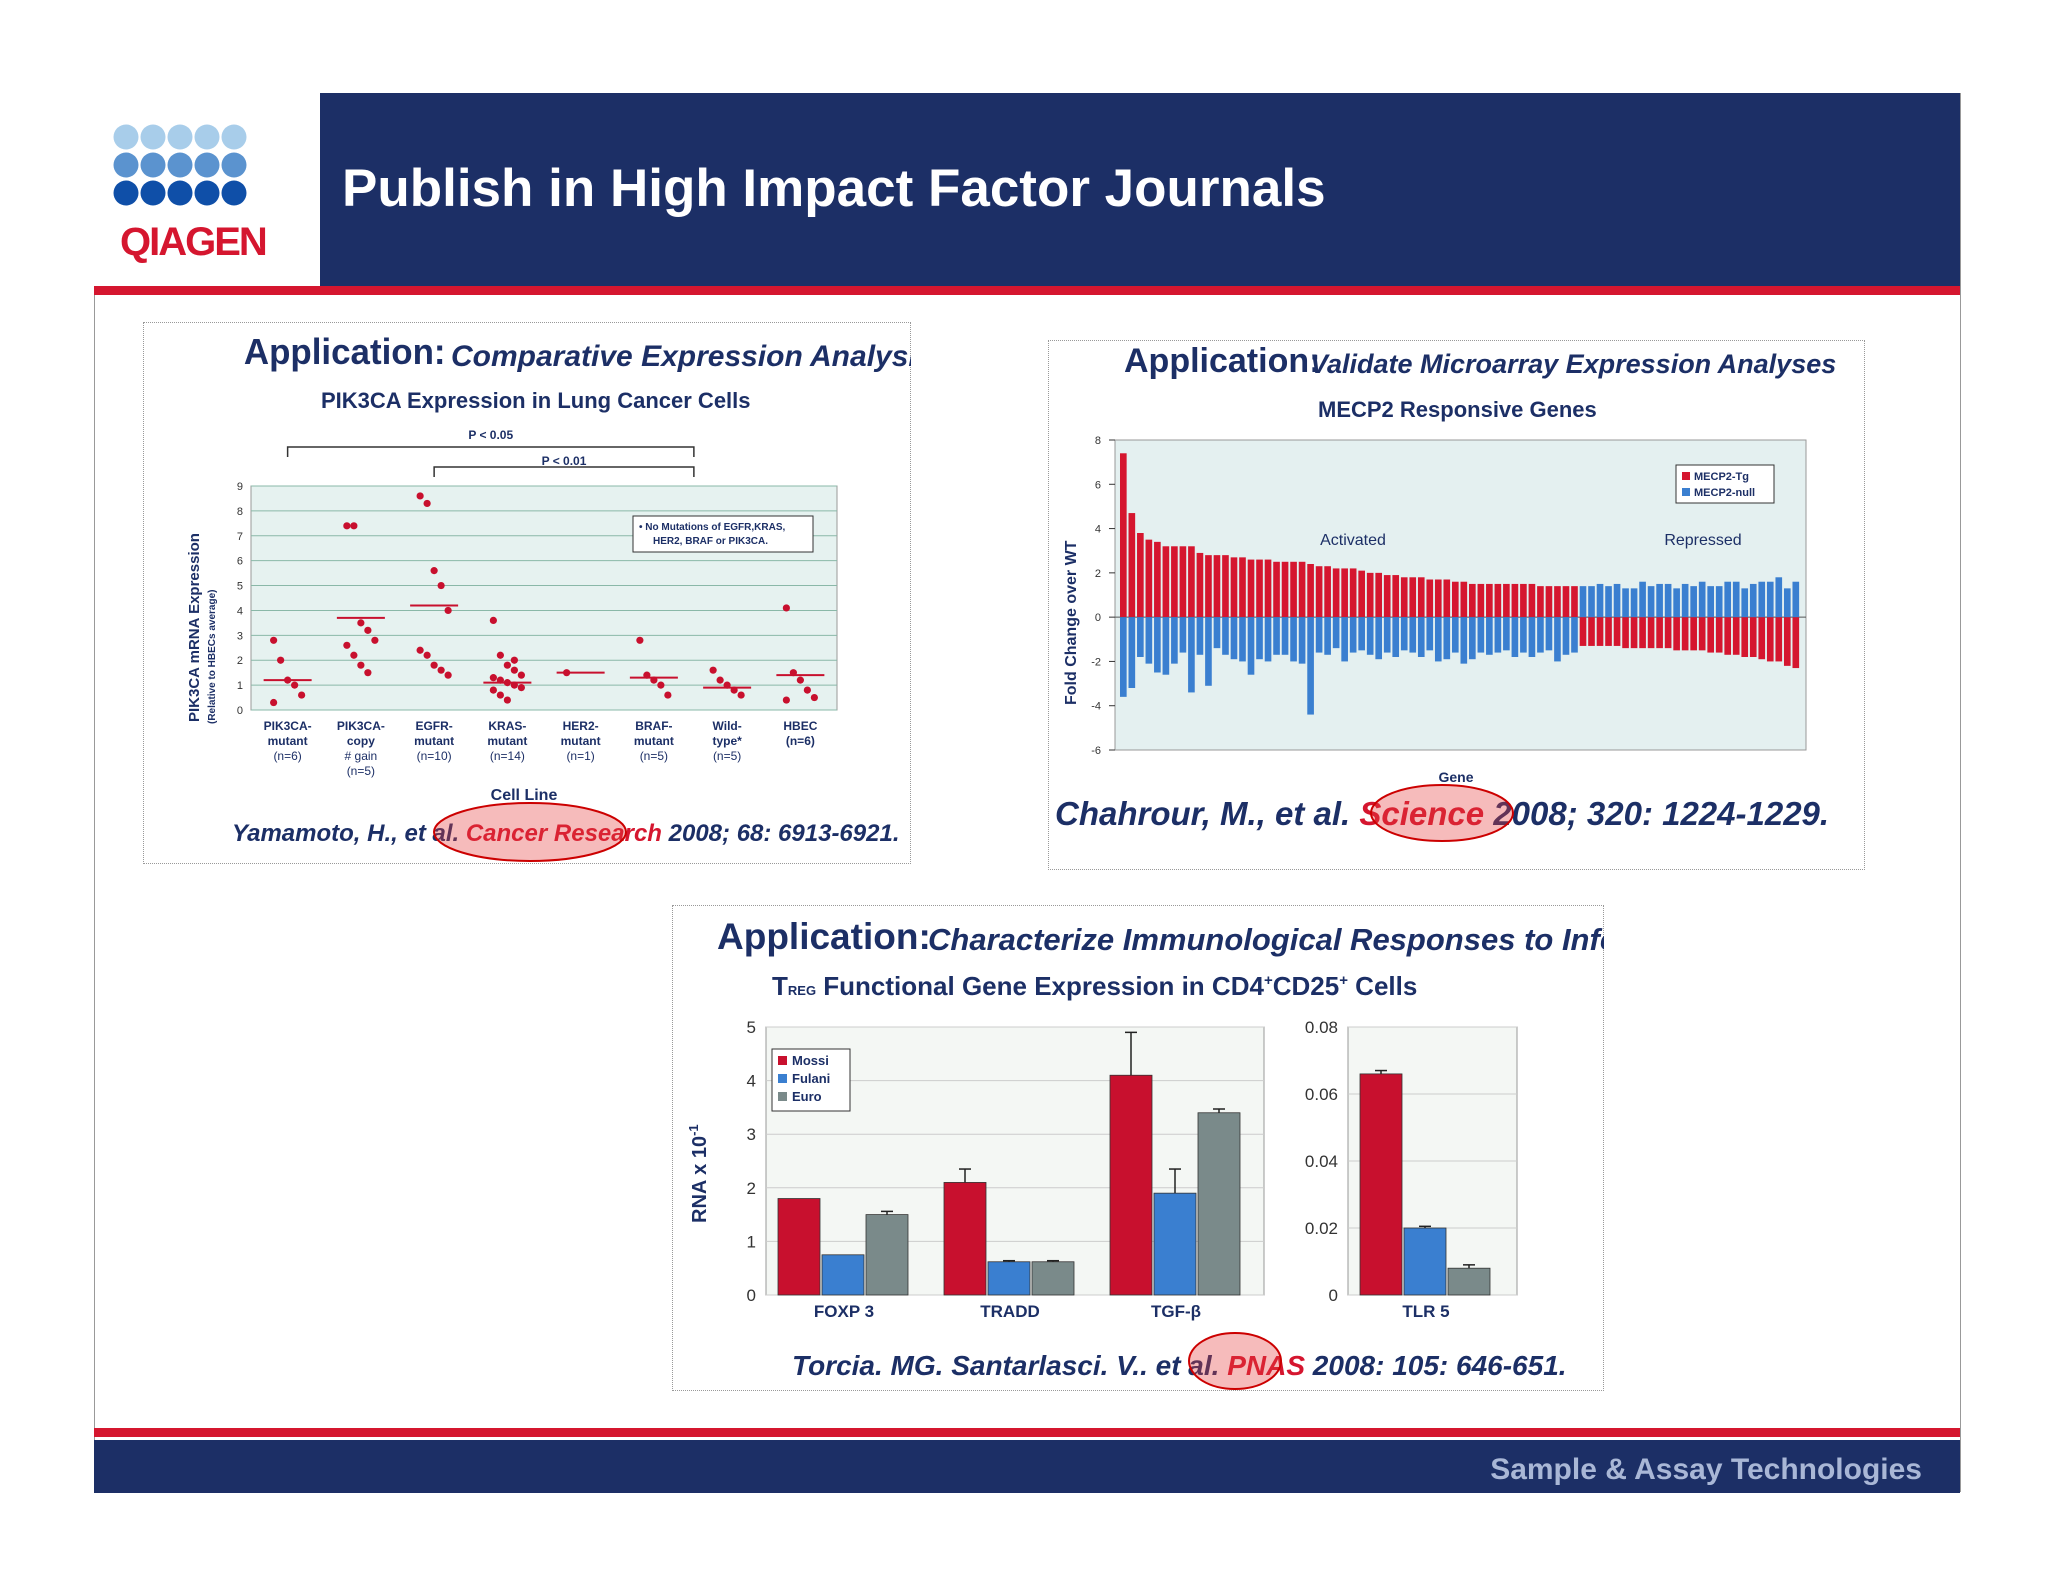 This screenshot has height=1582, width=2048. What do you see at coordinates (800, 726) in the screenshot?
I see `x-tick-1: HBEC` at bounding box center [800, 726].